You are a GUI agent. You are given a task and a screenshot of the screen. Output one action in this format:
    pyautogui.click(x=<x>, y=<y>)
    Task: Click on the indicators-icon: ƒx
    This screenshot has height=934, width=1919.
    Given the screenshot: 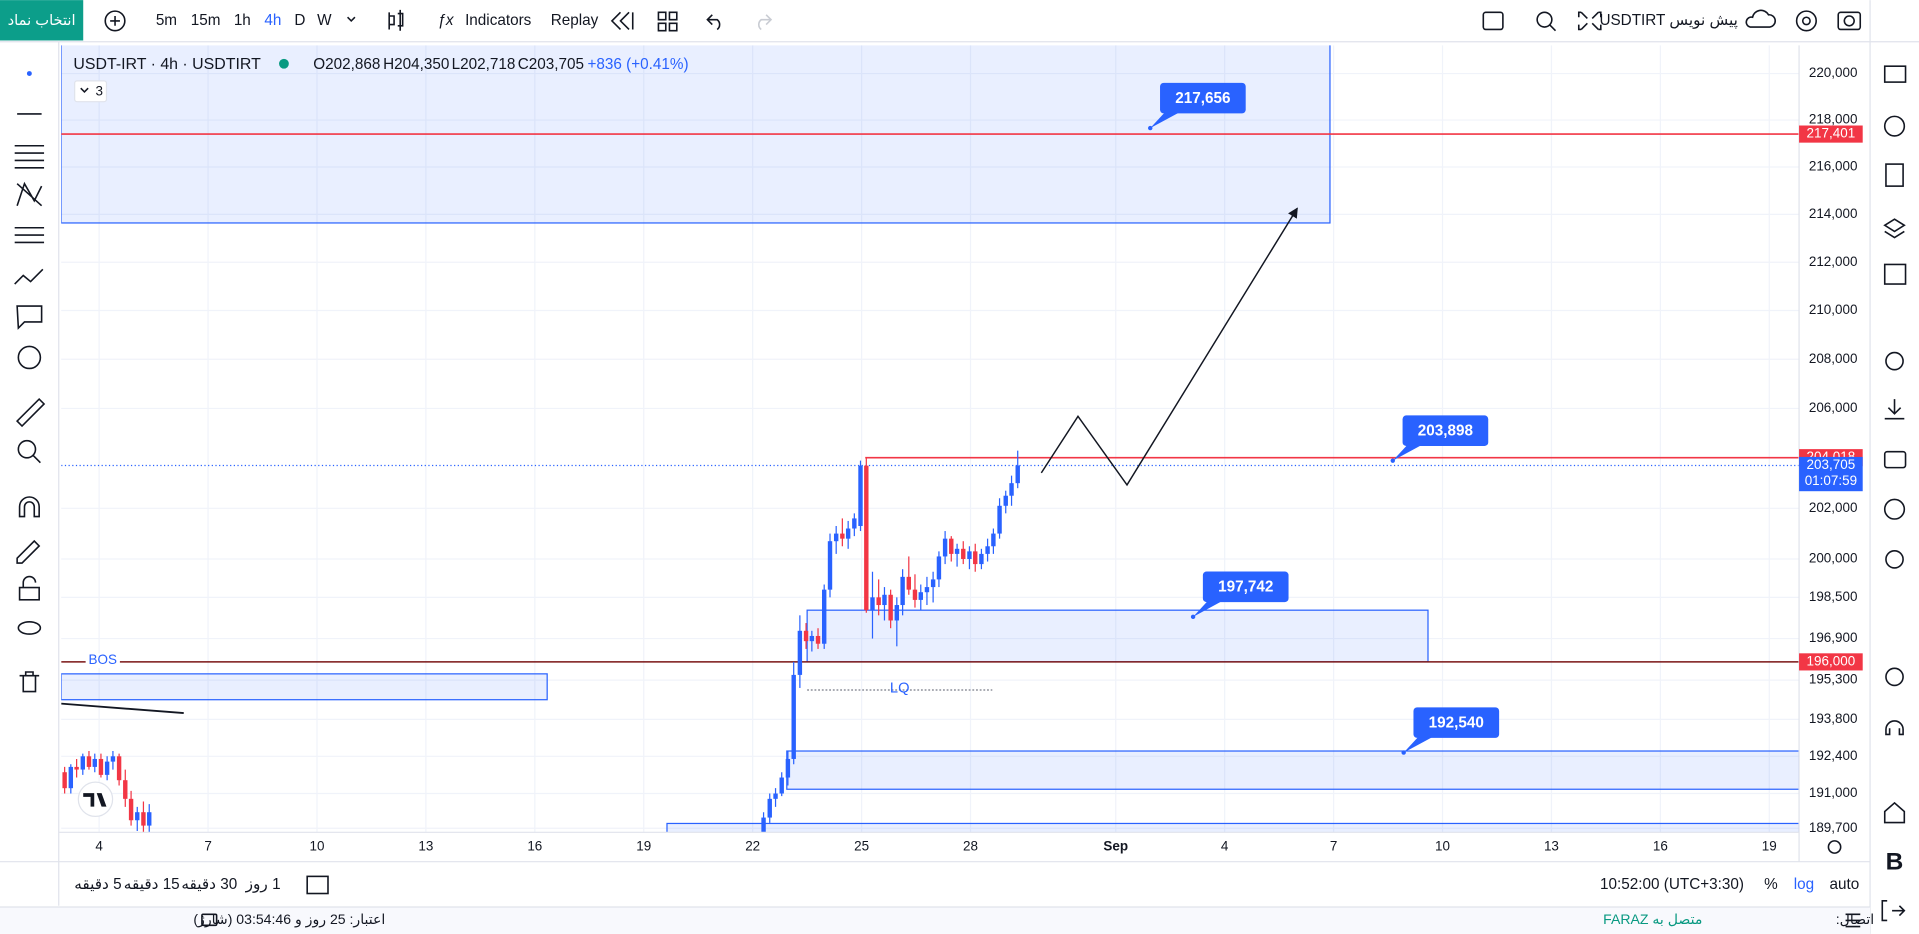 What is the action you would take?
    pyautogui.click(x=445, y=20)
    